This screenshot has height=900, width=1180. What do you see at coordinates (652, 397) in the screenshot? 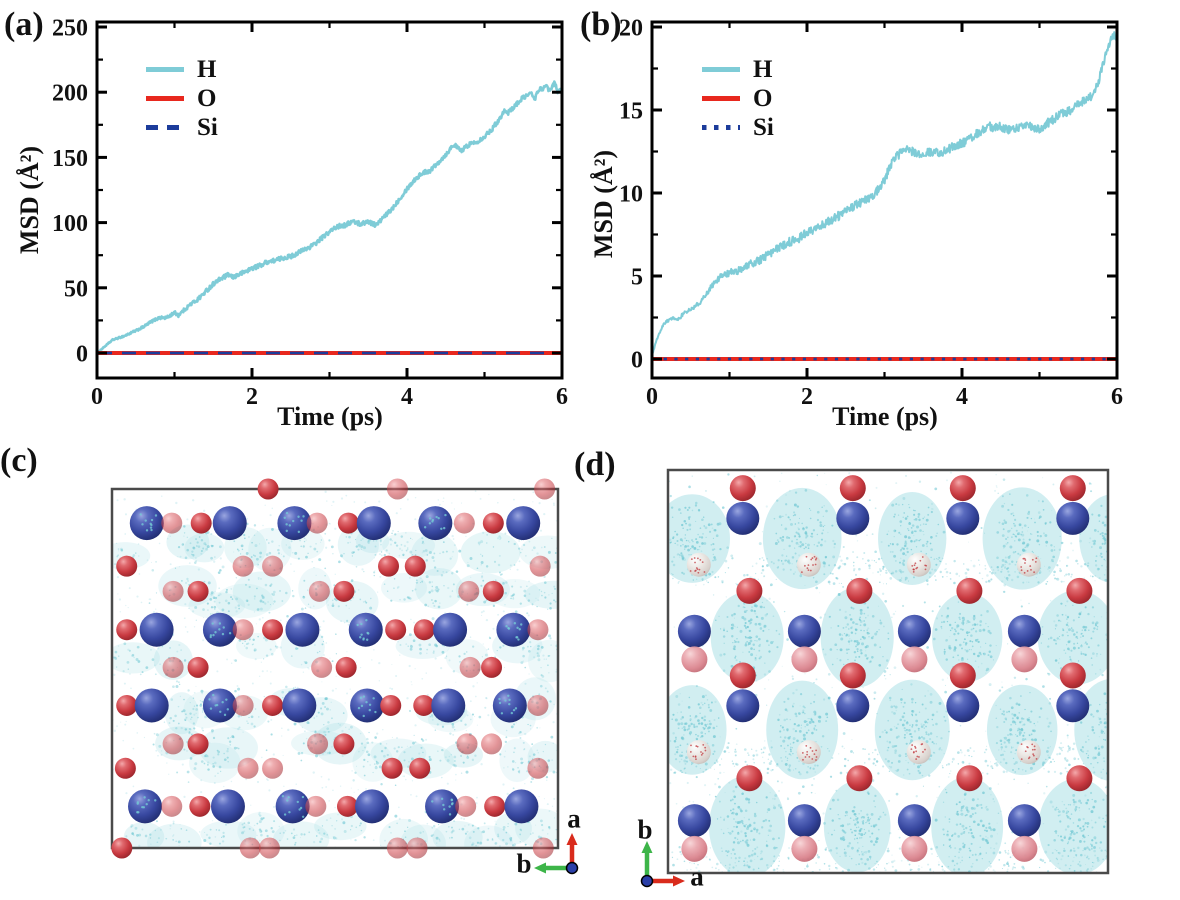
I see `xtick-label: 0` at bounding box center [652, 397].